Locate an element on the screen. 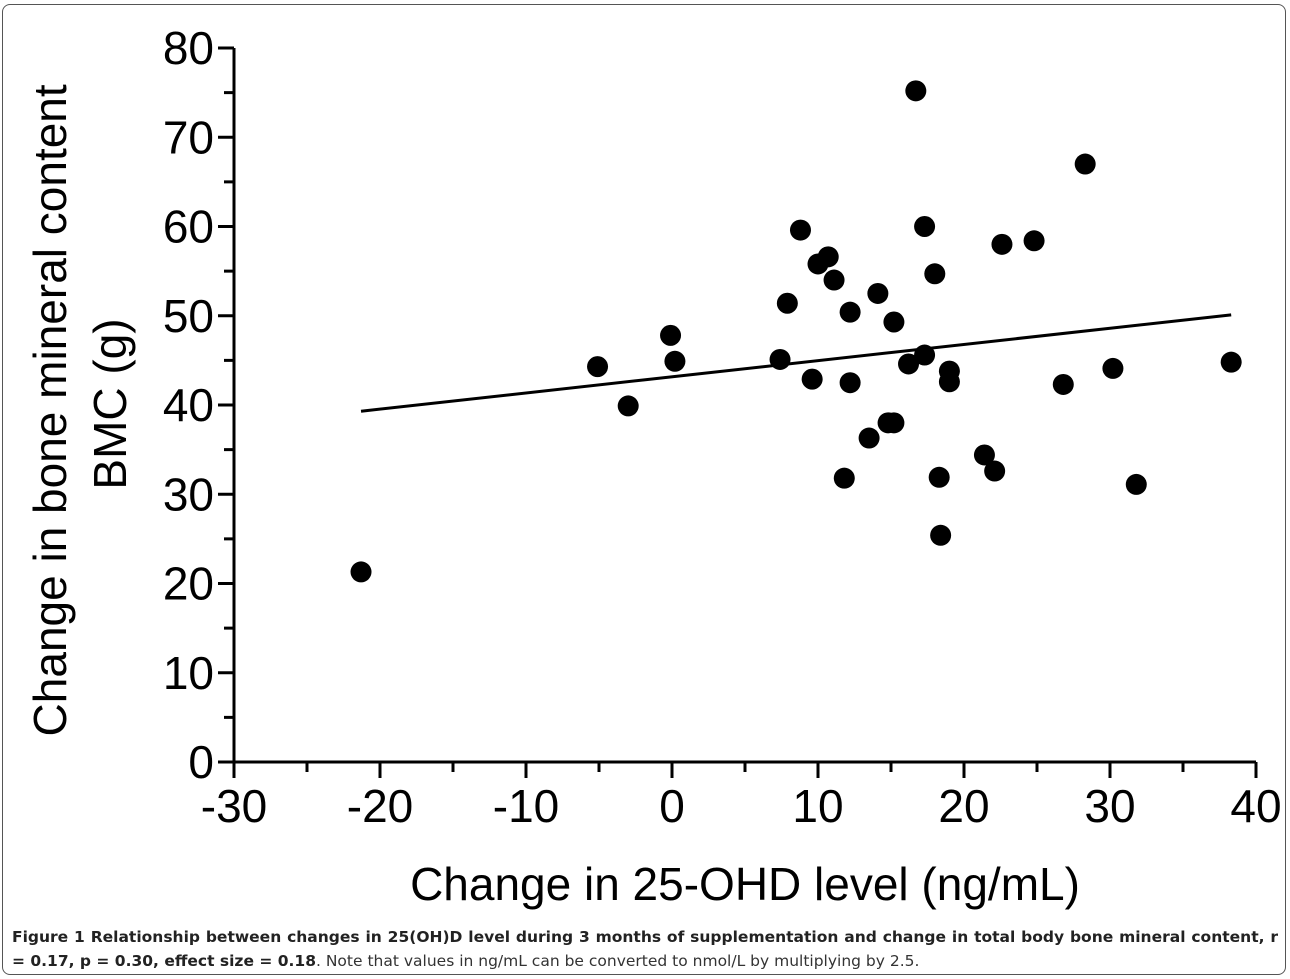 The image size is (1290, 979). y-axis-title: Change in bone mineral content BMC (g) is located at coordinates (80, 404).